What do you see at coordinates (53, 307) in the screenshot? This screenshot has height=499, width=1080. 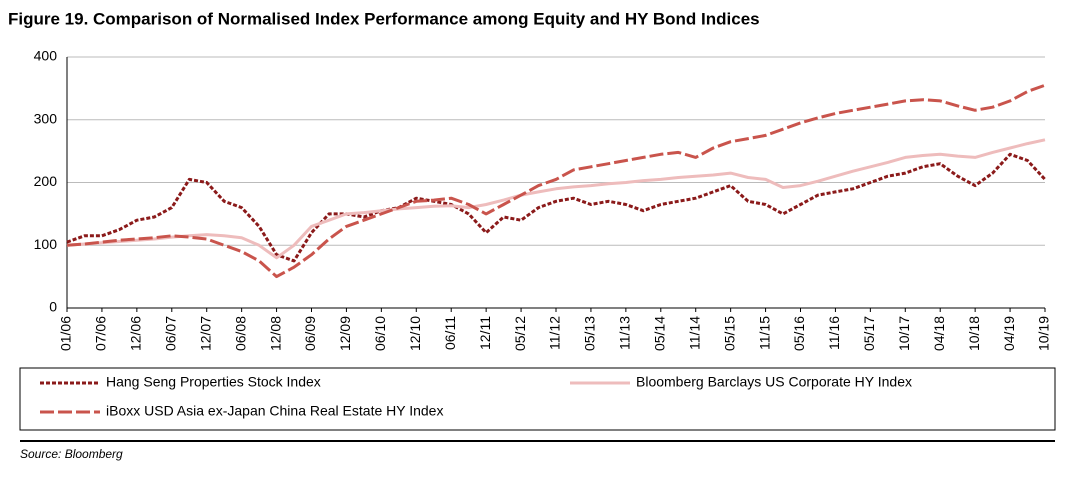 I see `y-tick-label: 0` at bounding box center [53, 307].